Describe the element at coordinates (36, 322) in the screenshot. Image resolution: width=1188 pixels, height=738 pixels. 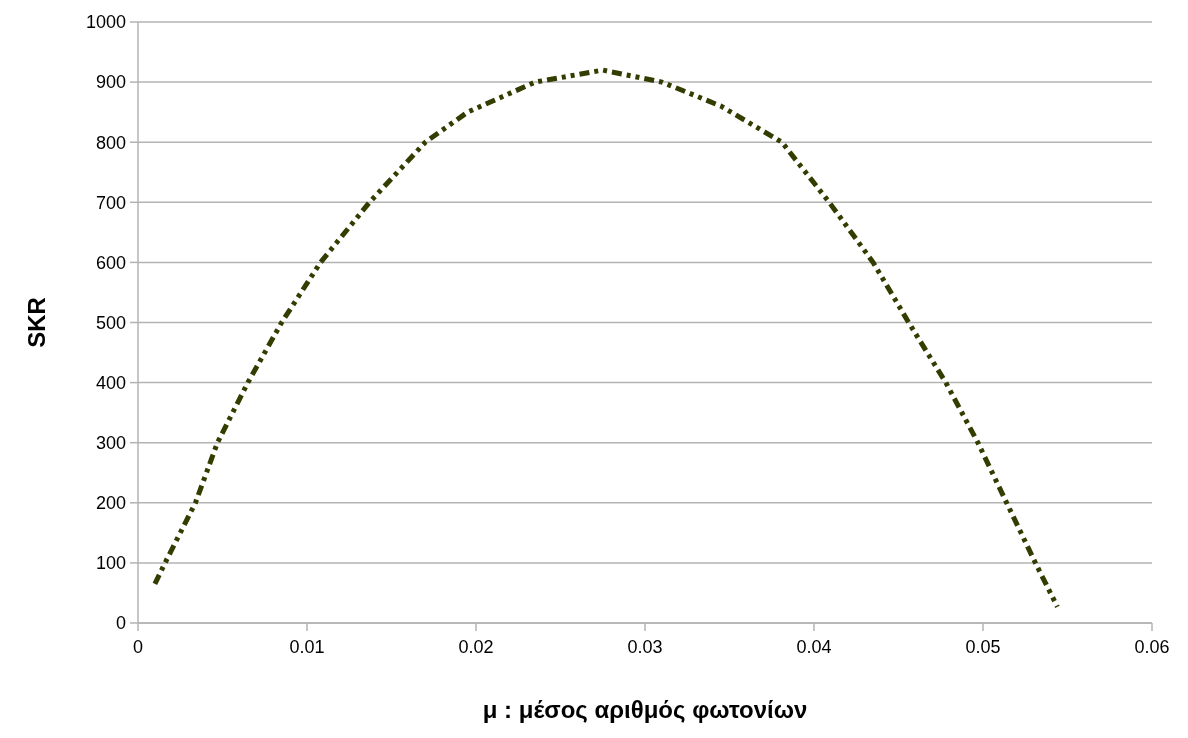
I see `y-axis-title: SKR` at that location.